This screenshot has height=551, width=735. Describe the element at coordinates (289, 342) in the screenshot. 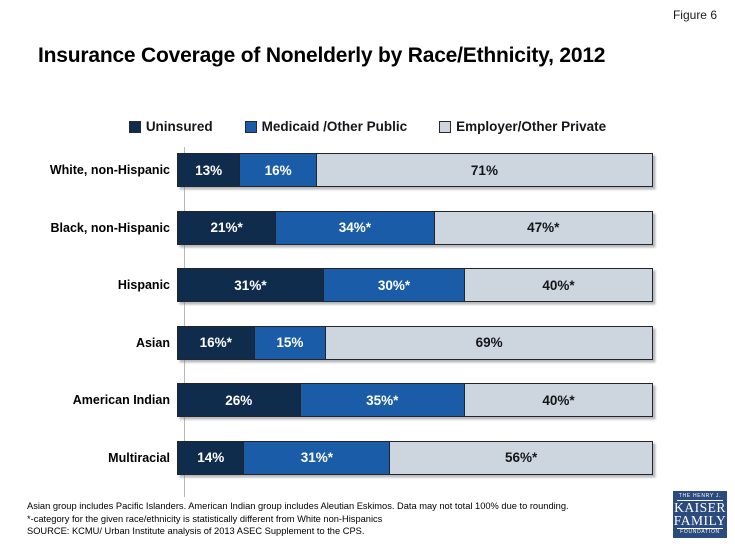

I see `bar-segment: 15%` at that location.